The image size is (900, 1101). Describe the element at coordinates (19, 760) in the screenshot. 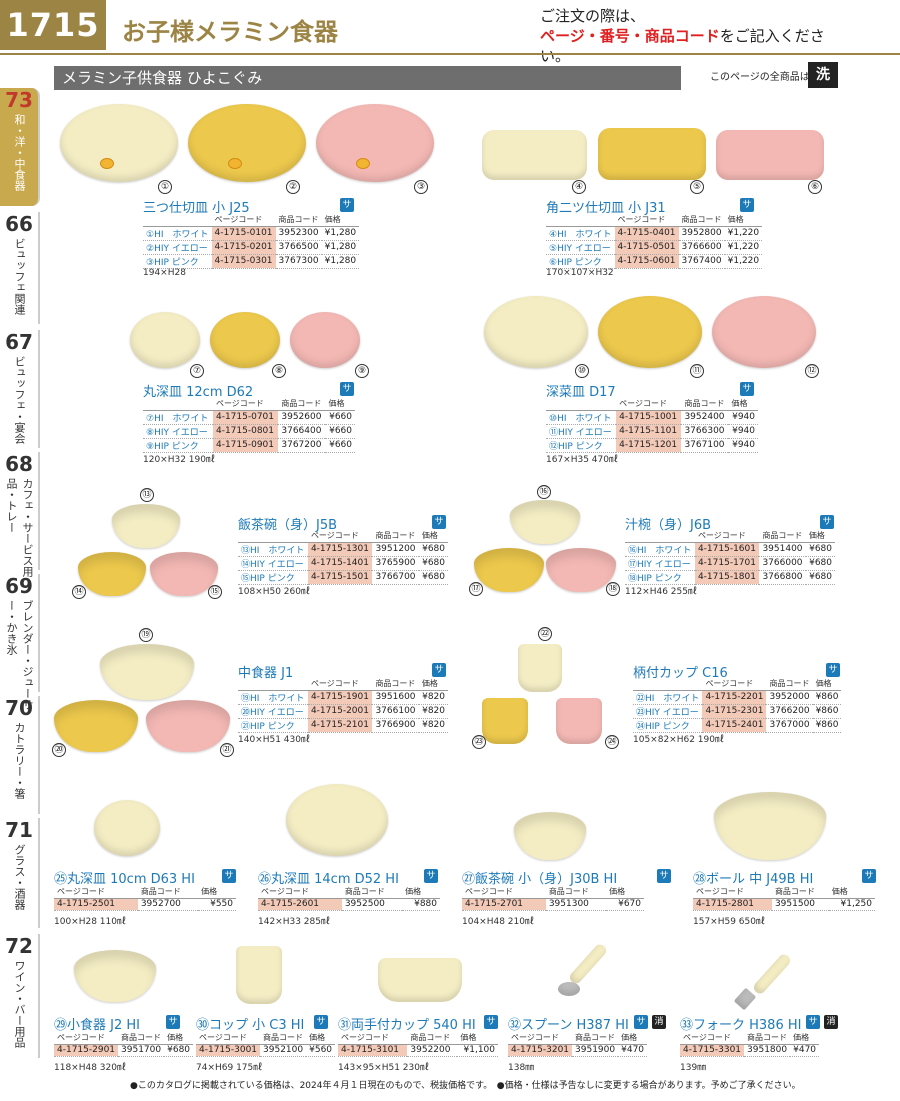

I see `side-tab-label: カトラリー・箸` at that location.